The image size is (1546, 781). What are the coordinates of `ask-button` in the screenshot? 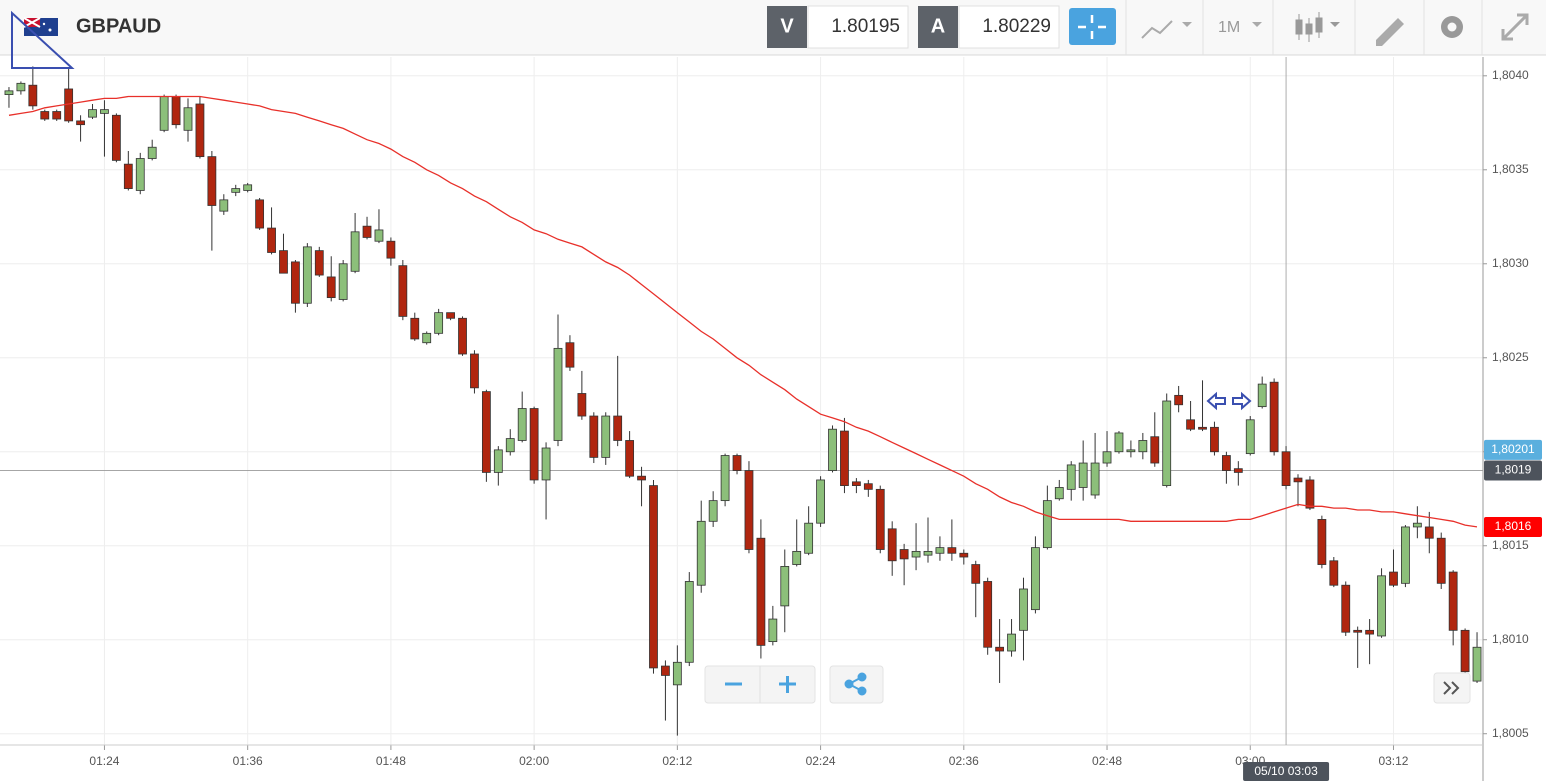 It's located at (938, 27).